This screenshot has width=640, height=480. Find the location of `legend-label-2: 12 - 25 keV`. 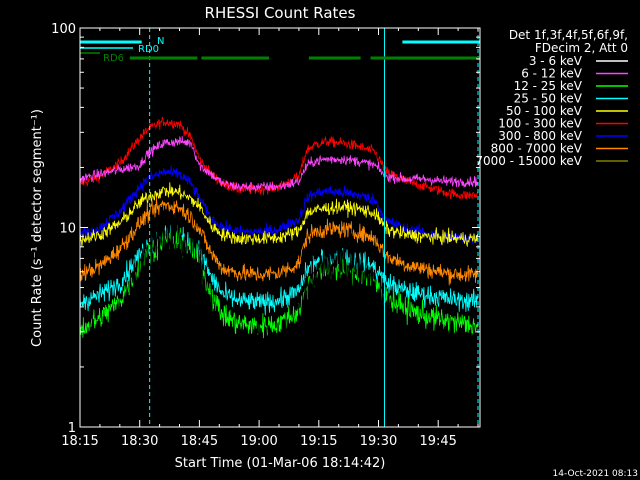

legend-label-2: 12 - 25 keV is located at coordinates (548, 86).